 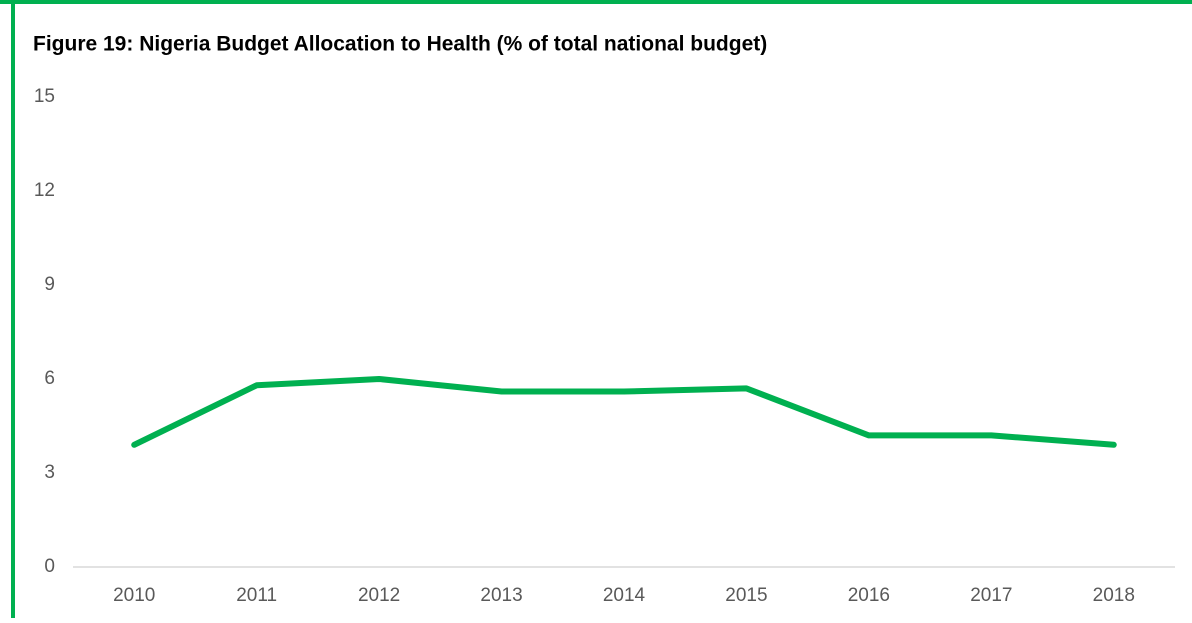 I want to click on x-tick-label: 2012, so click(x=379, y=595).